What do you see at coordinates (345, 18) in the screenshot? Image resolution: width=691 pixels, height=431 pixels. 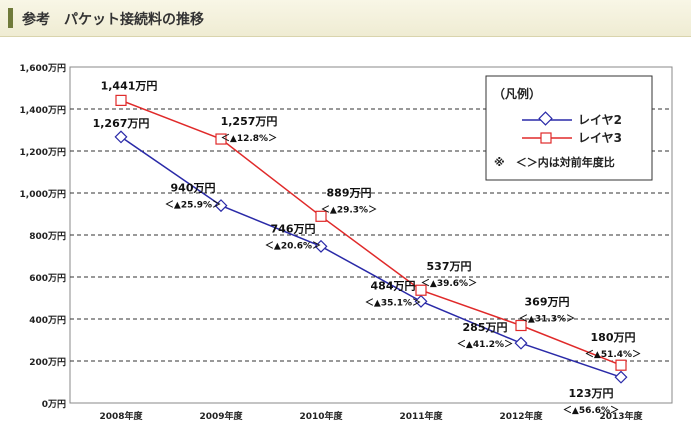 I see `section-header: 参考 パケット接続料の推移` at bounding box center [345, 18].